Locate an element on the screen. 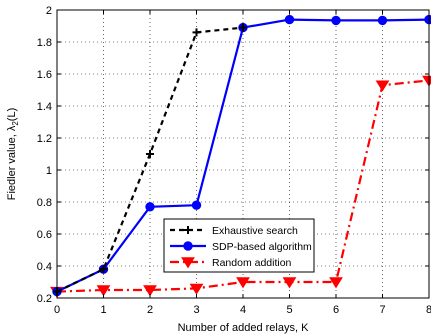  y-tick-label: 0.8 is located at coordinates (44, 203).